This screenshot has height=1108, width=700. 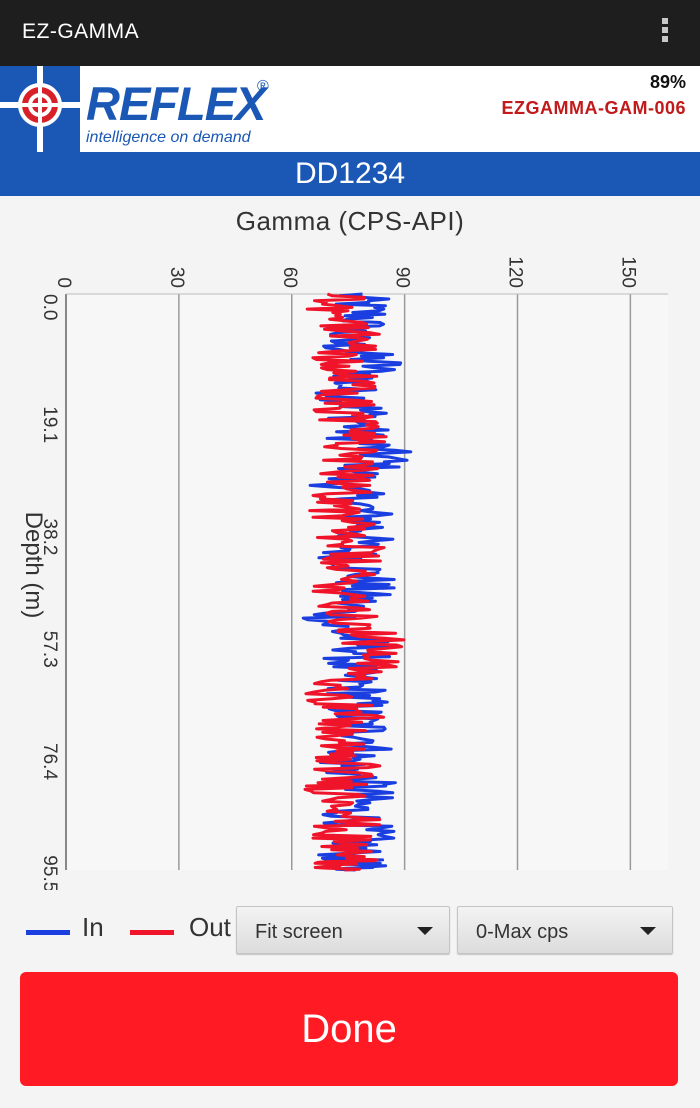 I want to click on registered-mark: ®, so click(x=263, y=86).